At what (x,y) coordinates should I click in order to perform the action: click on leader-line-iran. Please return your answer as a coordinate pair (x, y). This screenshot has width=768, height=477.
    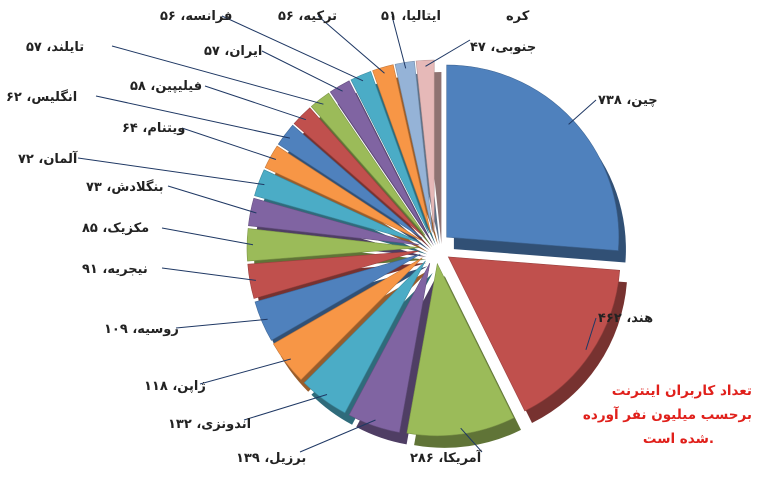
    Looking at the image, I should click on (302, 71).